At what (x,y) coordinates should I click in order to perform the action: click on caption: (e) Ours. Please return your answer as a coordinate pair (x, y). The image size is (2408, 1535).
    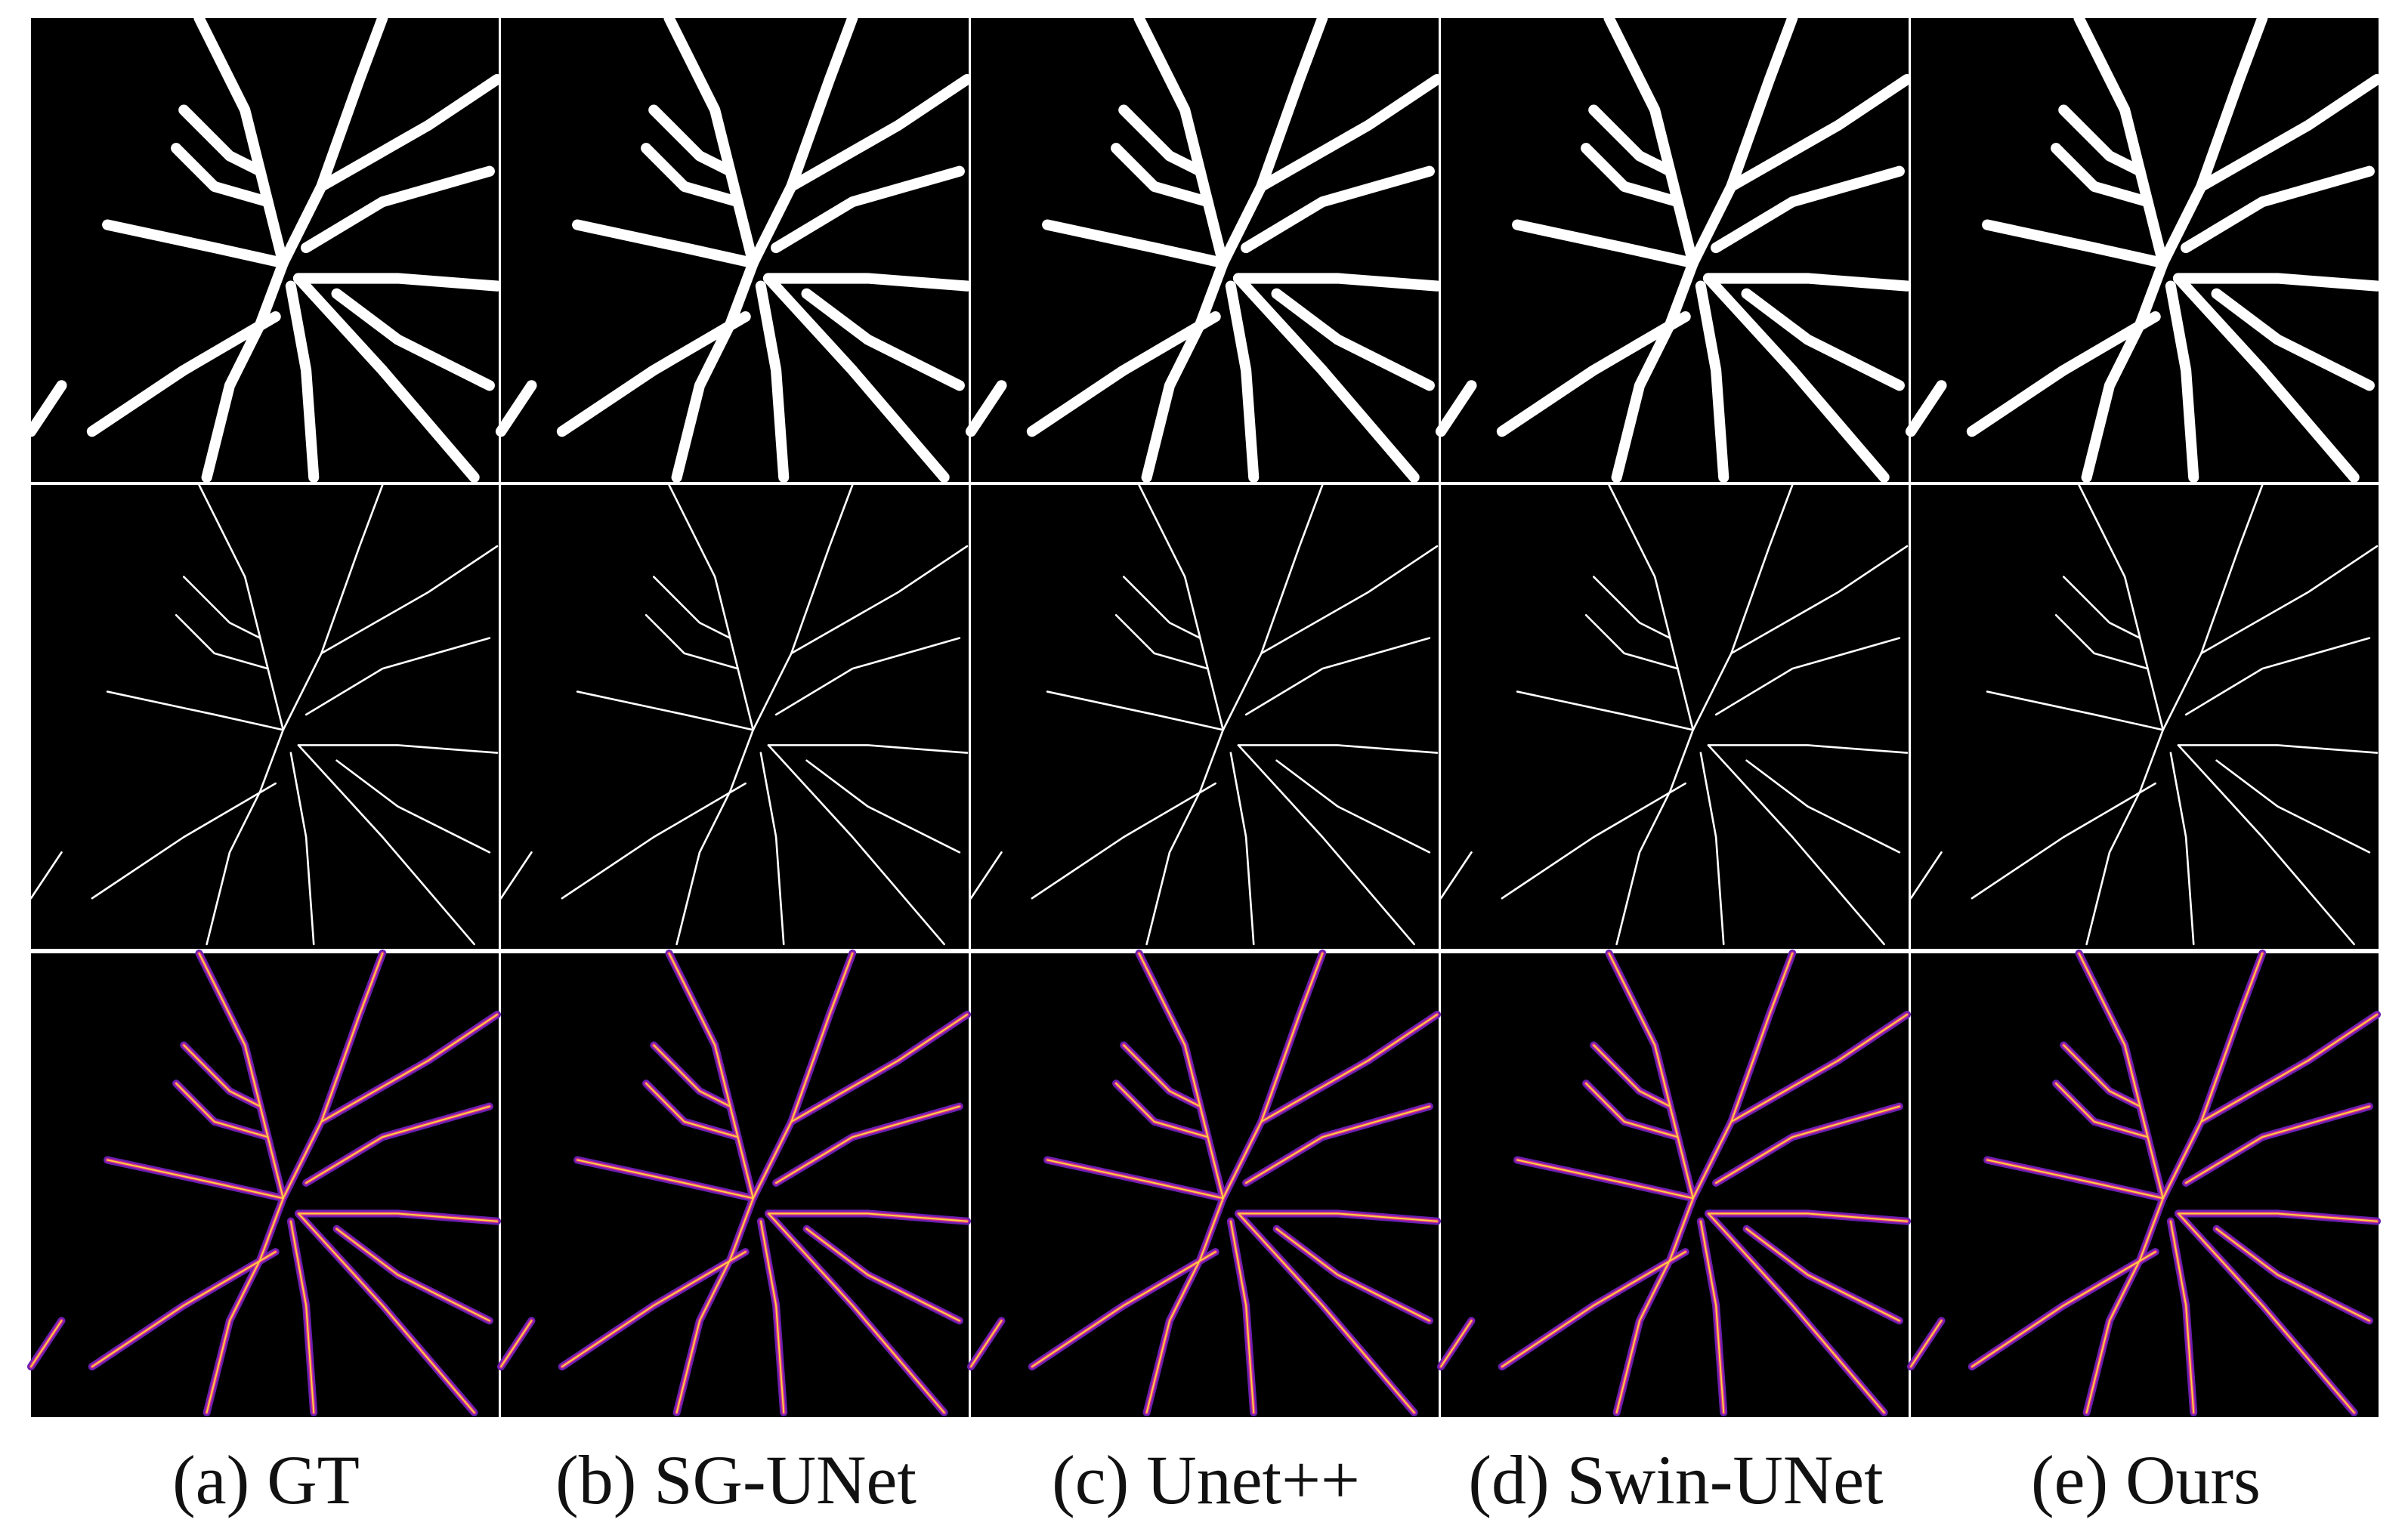
    Looking at the image, I should click on (2146, 1479).